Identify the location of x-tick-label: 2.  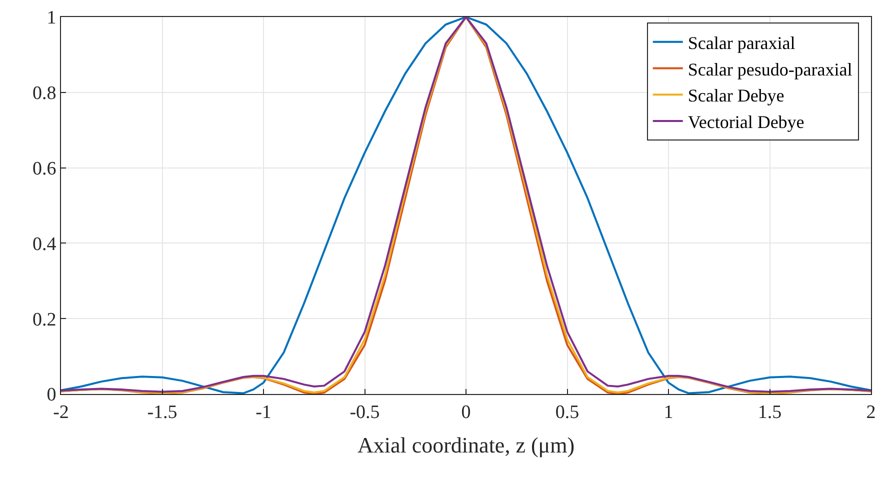
(871, 412).